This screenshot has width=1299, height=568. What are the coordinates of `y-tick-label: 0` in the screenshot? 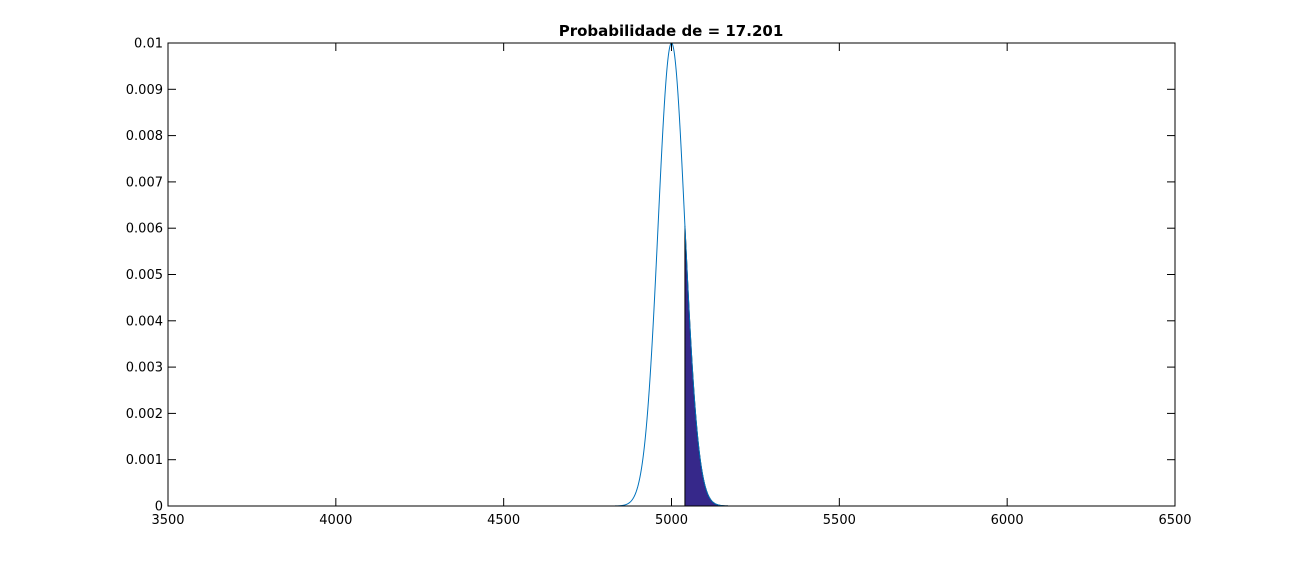 It's located at (159, 507).